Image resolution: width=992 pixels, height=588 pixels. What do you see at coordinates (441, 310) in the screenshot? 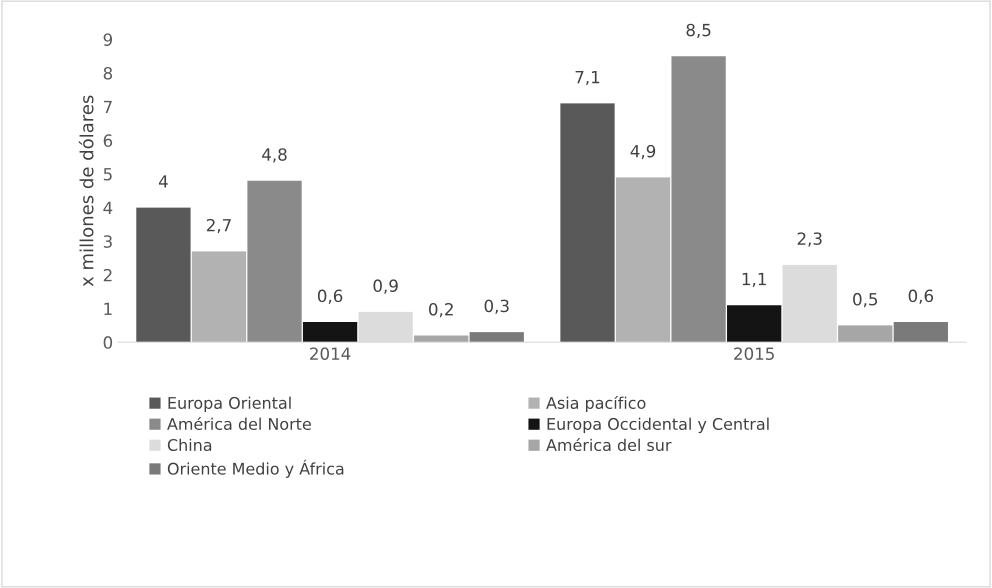
I see `data-label: 0,2` at bounding box center [441, 310].